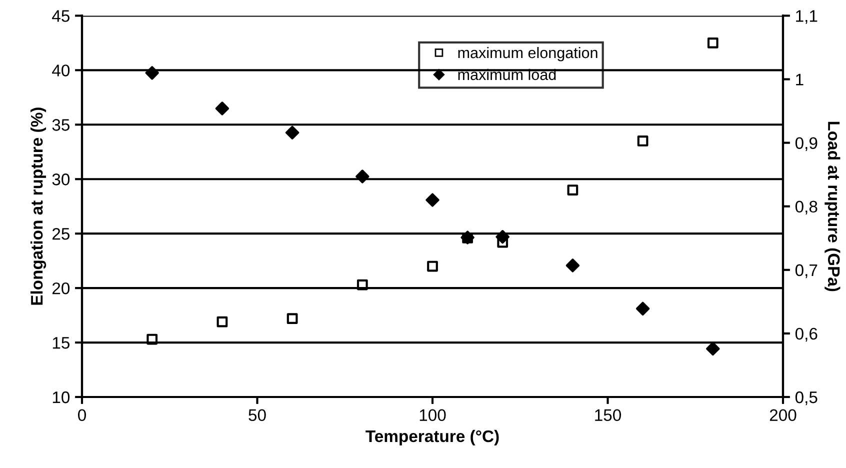 Image resolution: width=846 pixels, height=468 pixels. Describe the element at coordinates (61, 70) in the screenshot. I see `y-tick-label: 40` at that location.